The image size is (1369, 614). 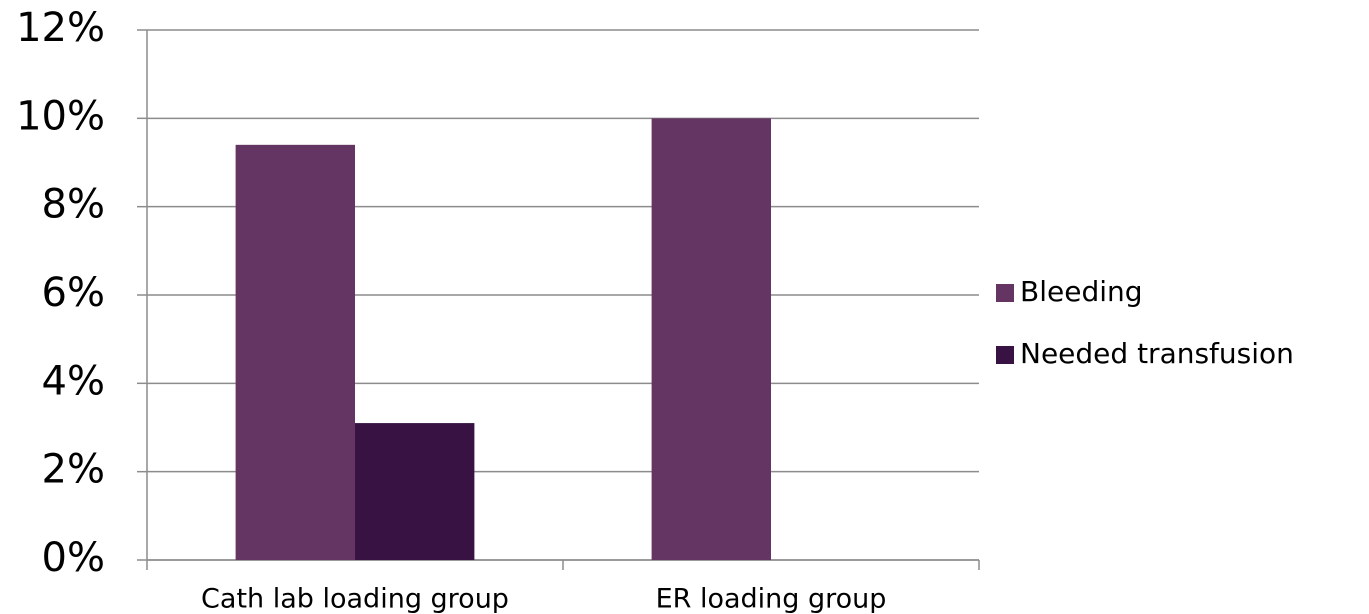 I want to click on legend-label: Needed transfusion, so click(x=1157, y=353).